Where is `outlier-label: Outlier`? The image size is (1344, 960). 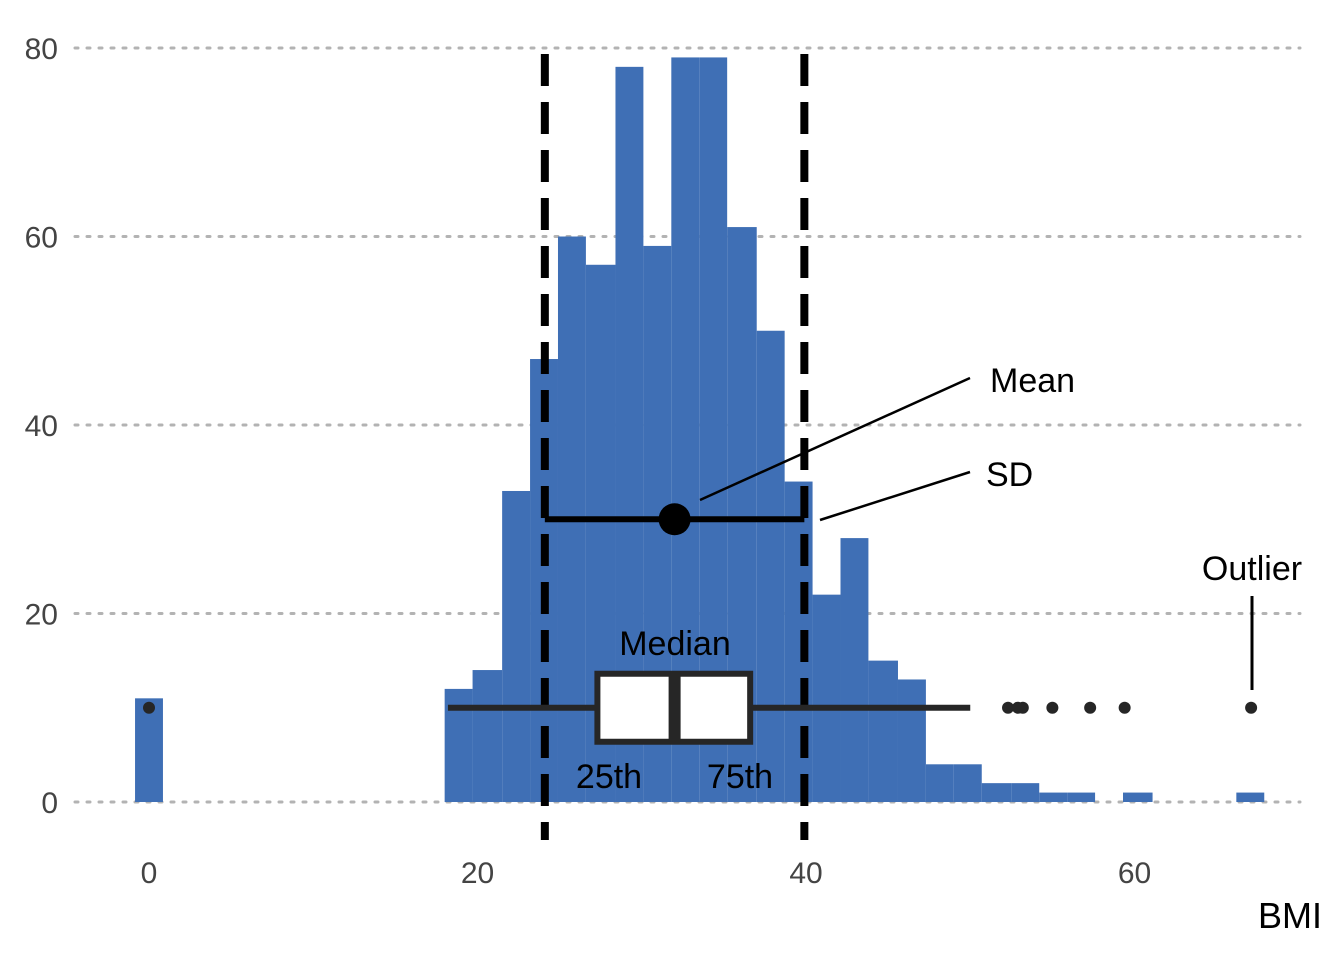
outlier-label: Outlier is located at coordinates (1252, 569).